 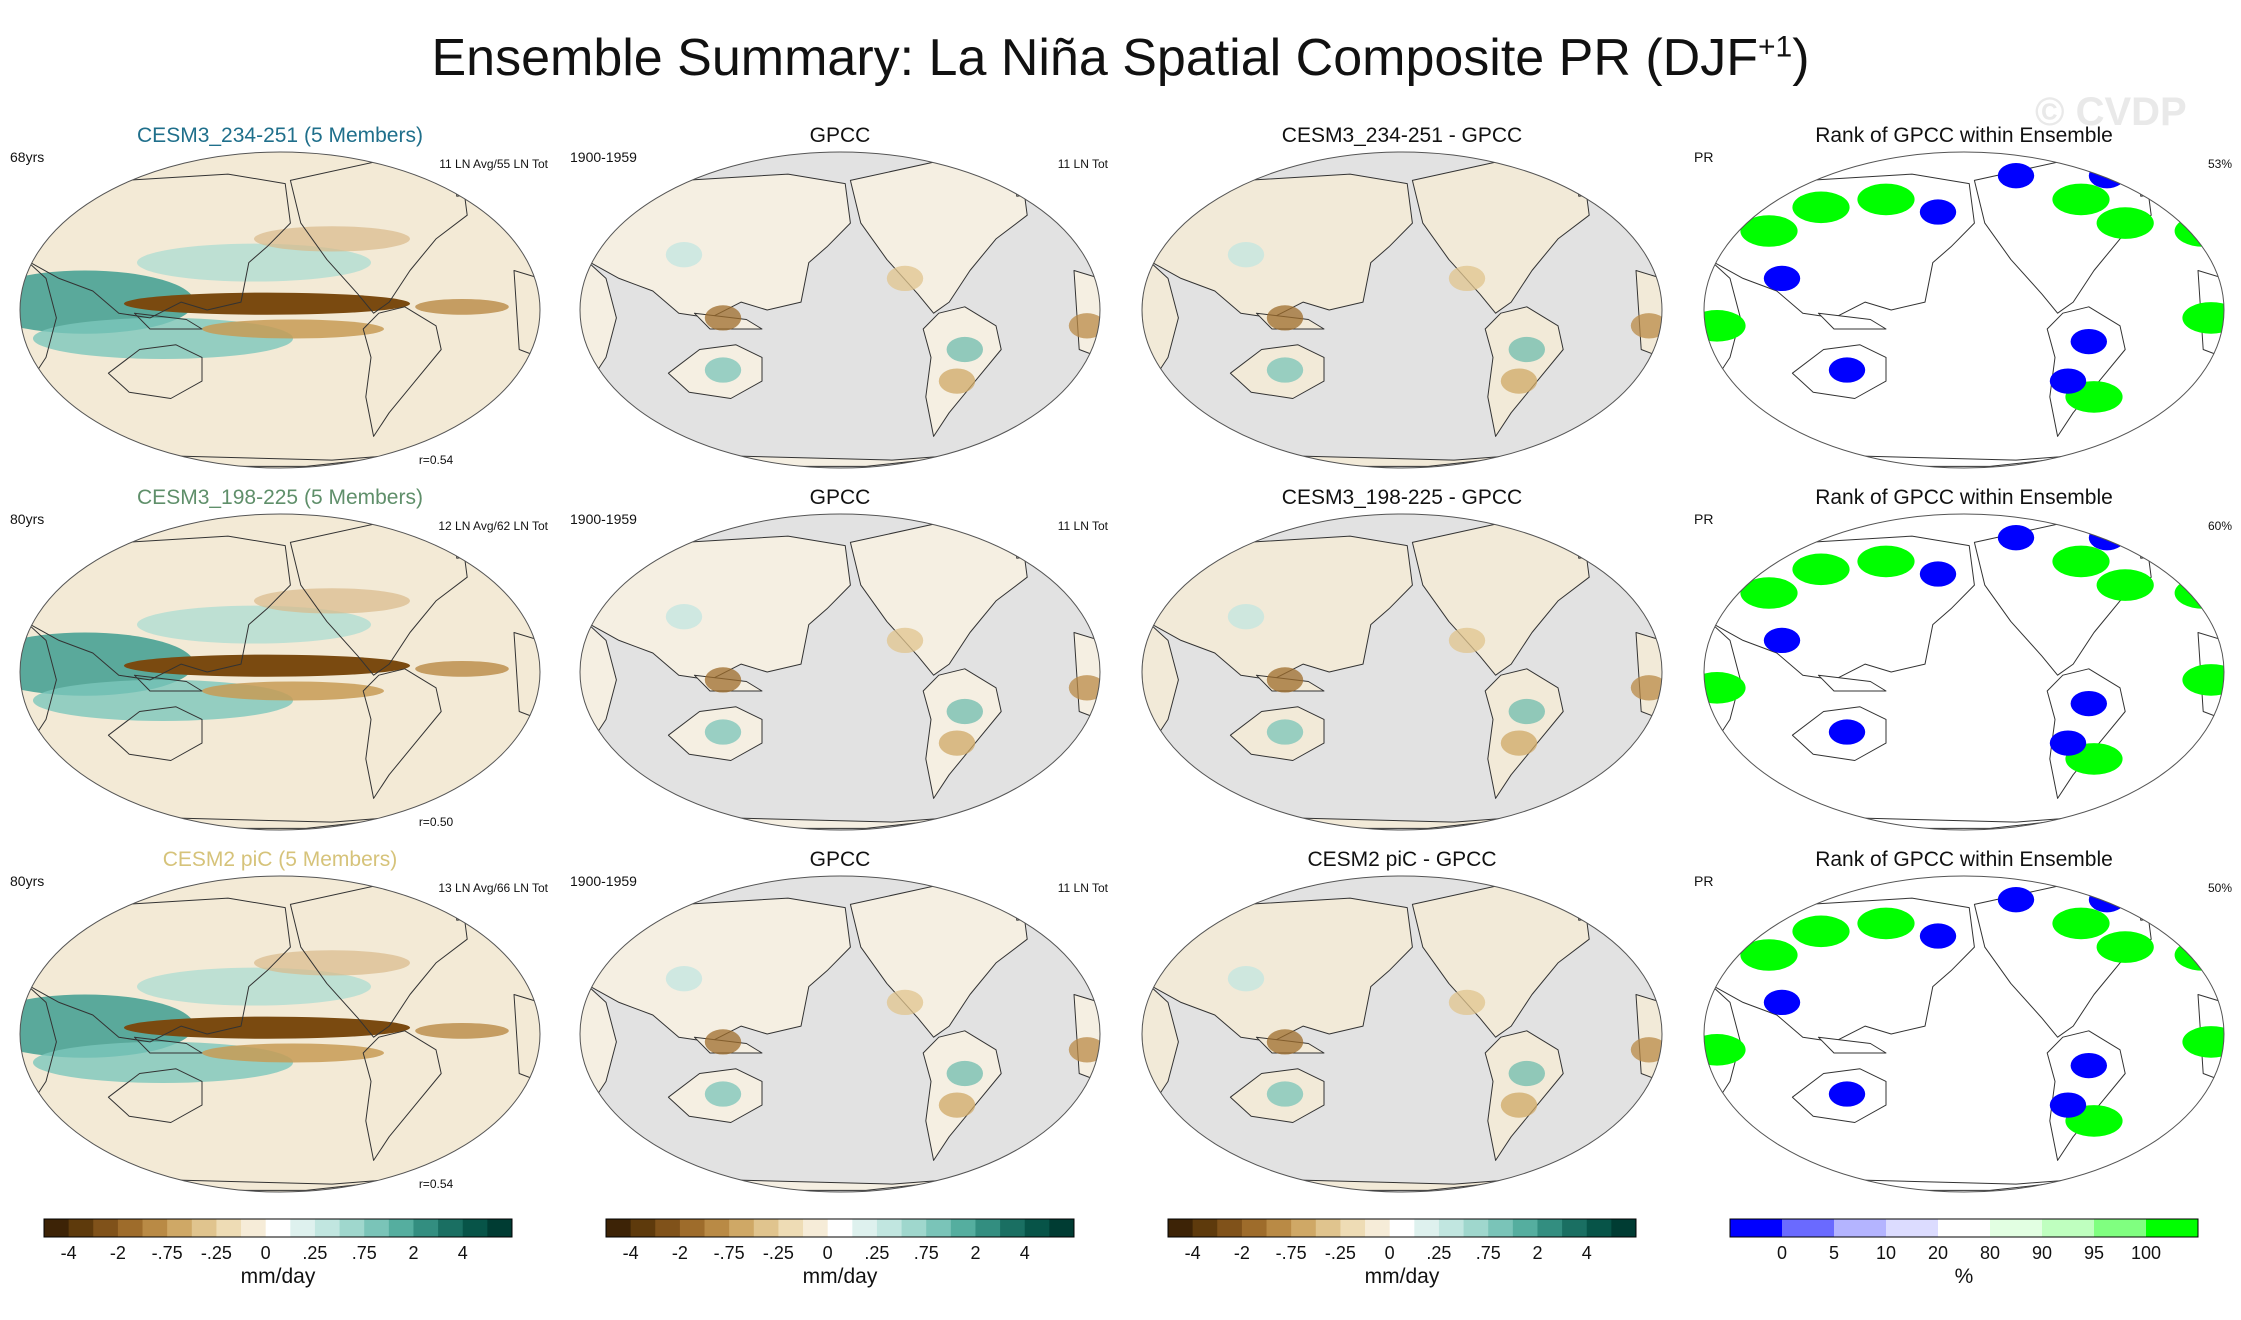 What do you see at coordinates (1963, 296) in the screenshot?
I see `map-panel-rank-1: Rank of GPCC within Ensemble PR 53%` at bounding box center [1963, 296].